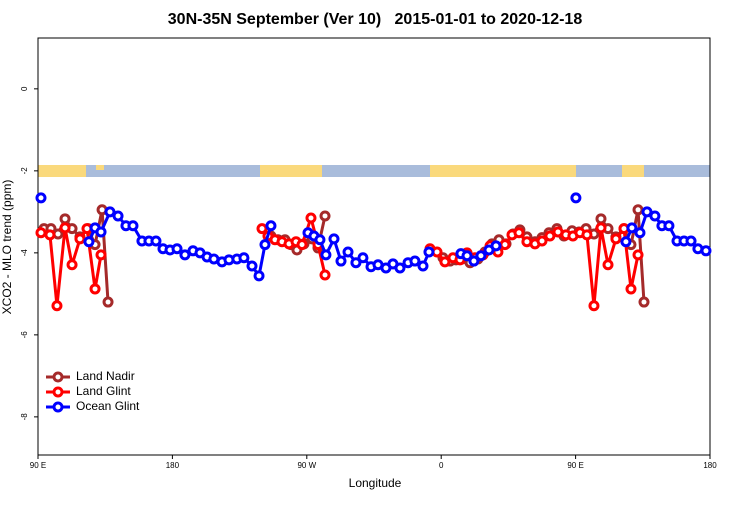 Image resolution: width=750 pixels, height=505 pixels. I want to click on legend-label: Land Nadir, so click(105, 376).